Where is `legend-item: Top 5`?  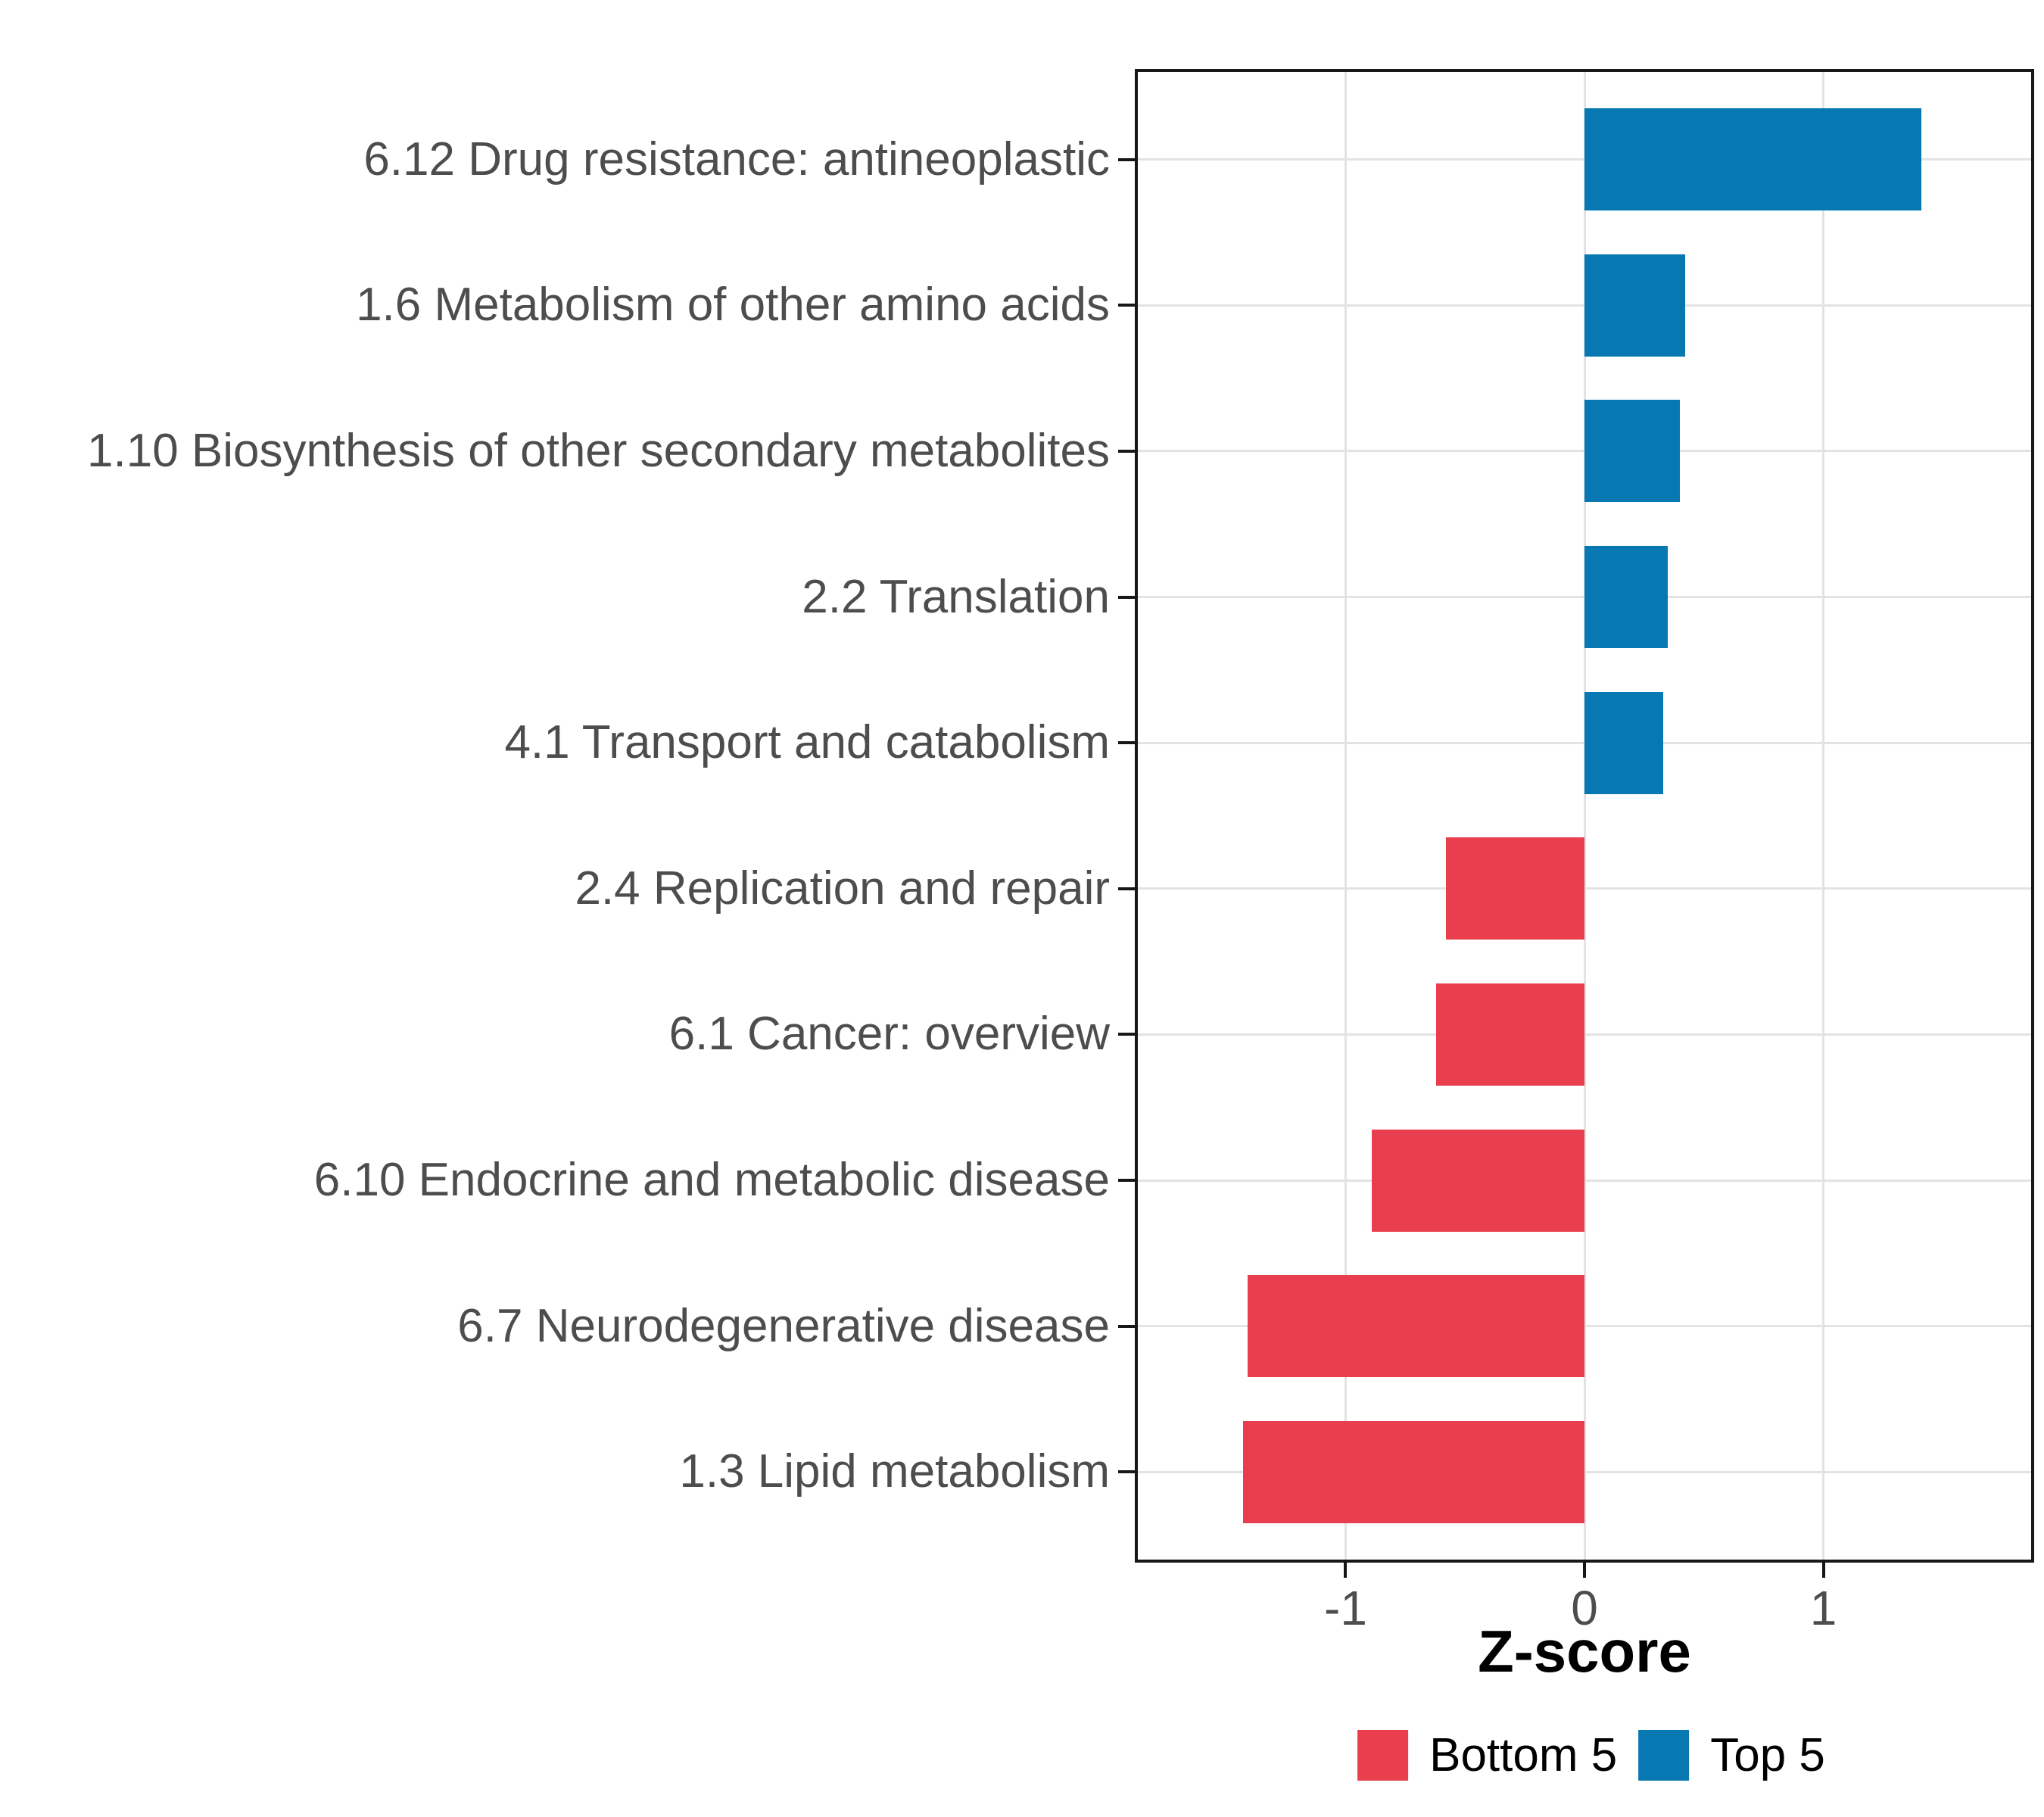 legend-item: Top 5 is located at coordinates (1732, 1755).